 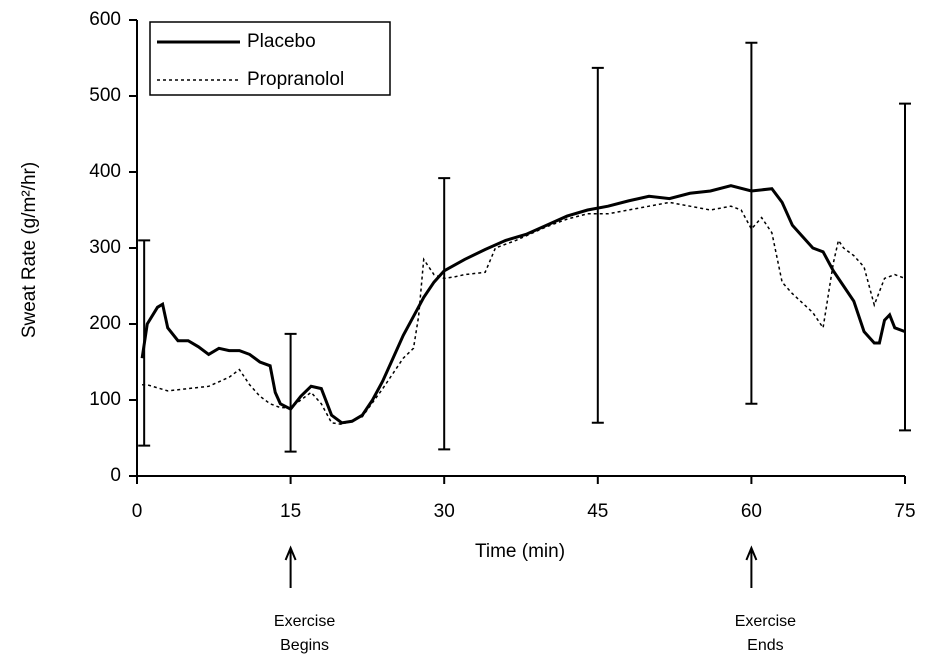 I want to click on y-tick-label: 400, so click(x=105, y=171).